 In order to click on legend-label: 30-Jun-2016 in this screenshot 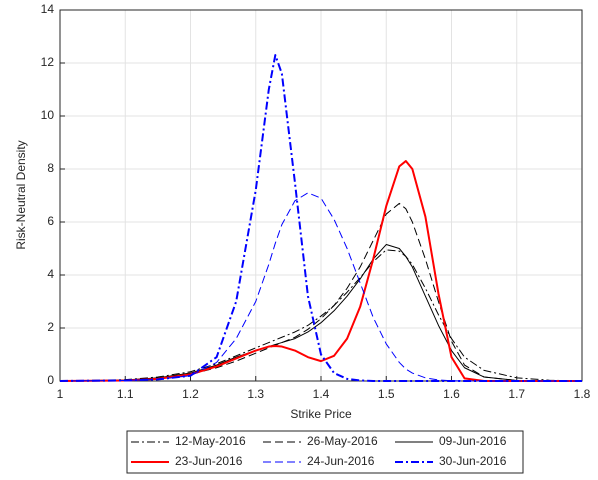, I will do `click(473, 461)`.